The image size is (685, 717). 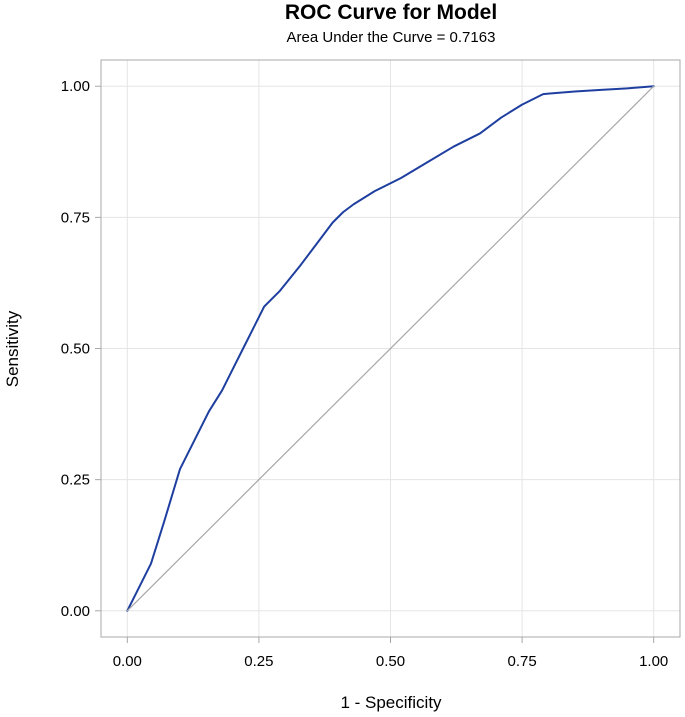 What do you see at coordinates (391, 12) in the screenshot?
I see `chart-title: ROC Curve for Model` at bounding box center [391, 12].